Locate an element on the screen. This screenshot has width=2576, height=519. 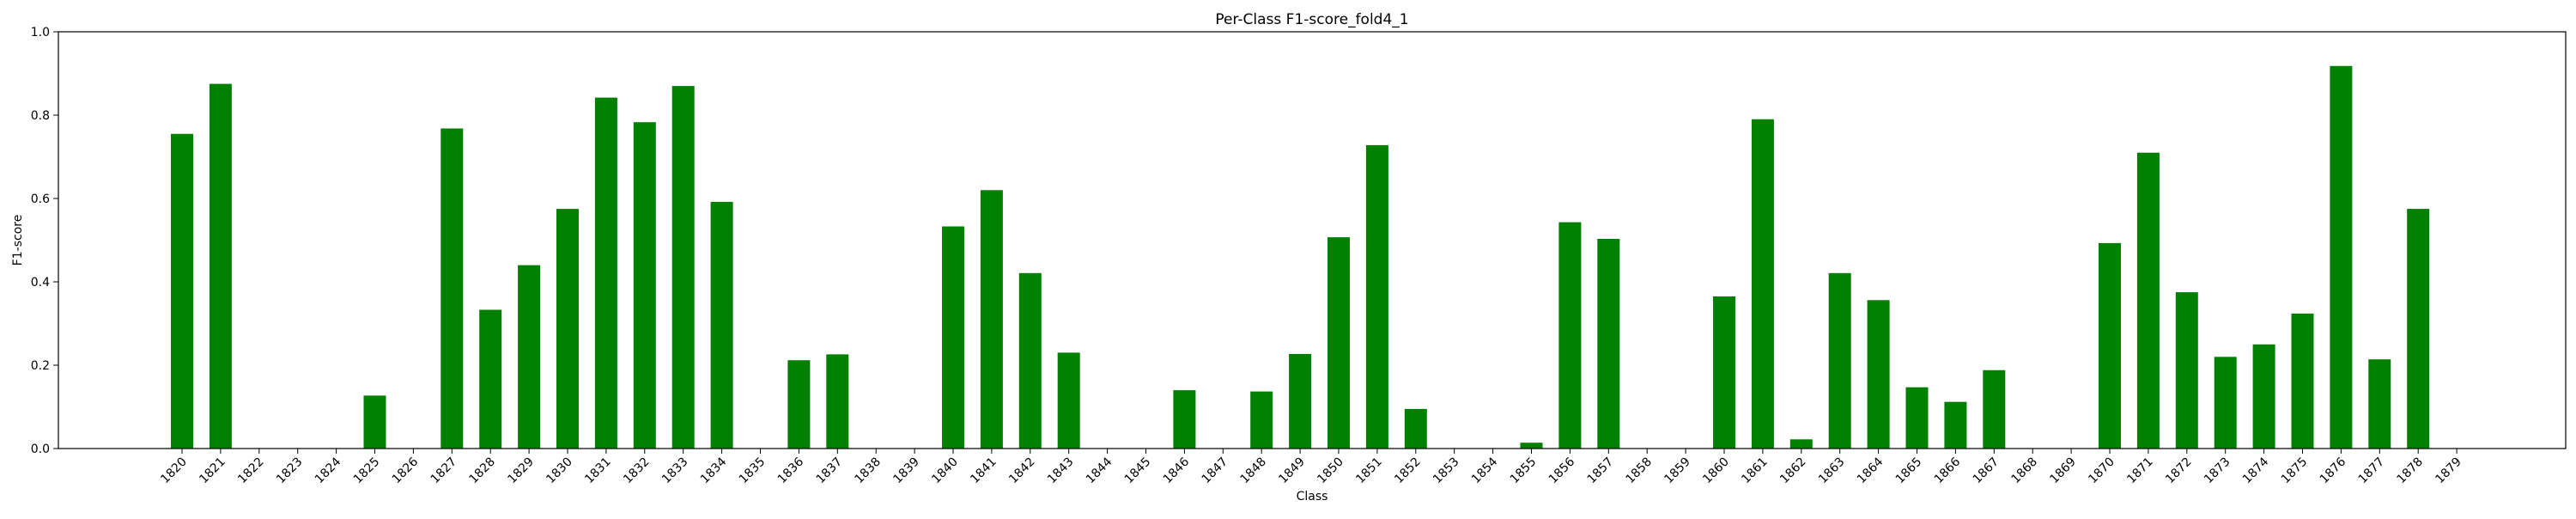
y-tick-label: 0.0 is located at coordinates (40, 449).